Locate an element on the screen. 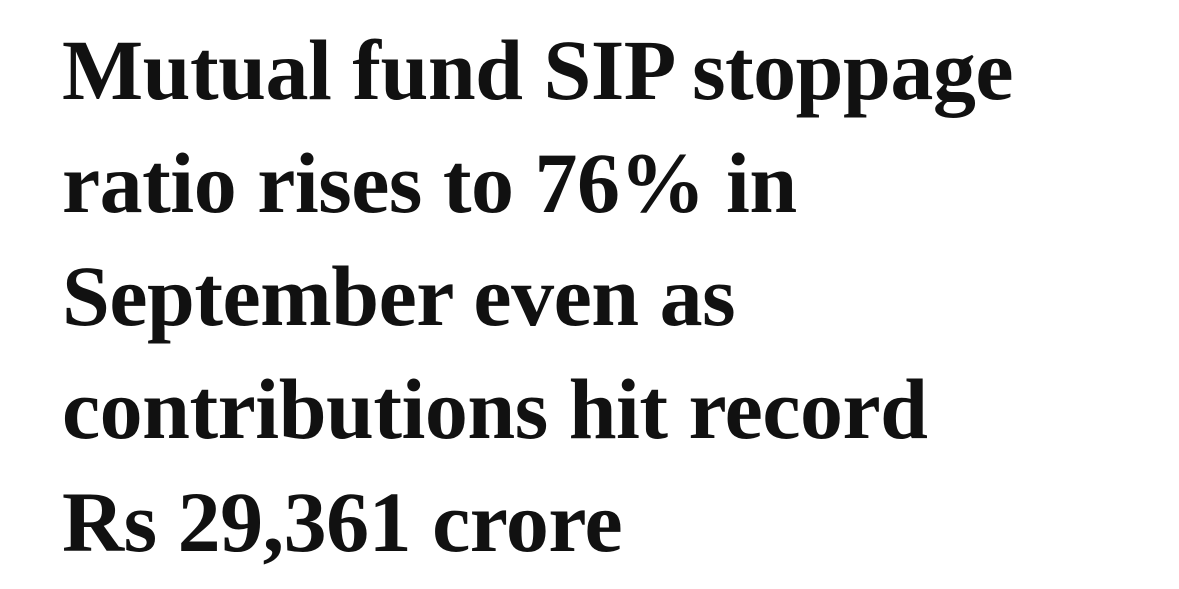 The width and height of the screenshot is (1179, 589). headline-line: Mutual fund SIP stoppage is located at coordinates (538, 70).